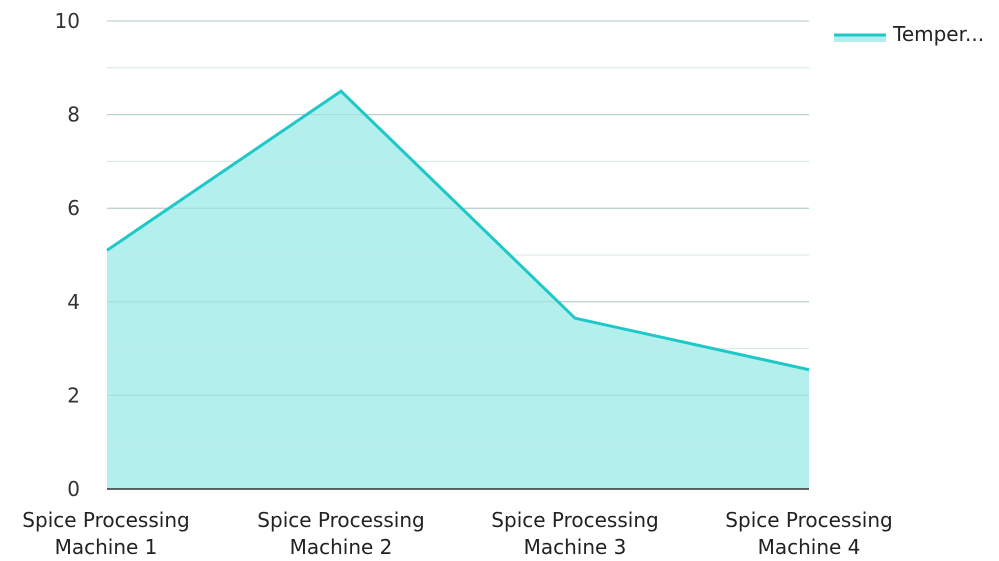  Describe the element at coordinates (73, 208) in the screenshot. I see `y-tick-label: 6` at that location.